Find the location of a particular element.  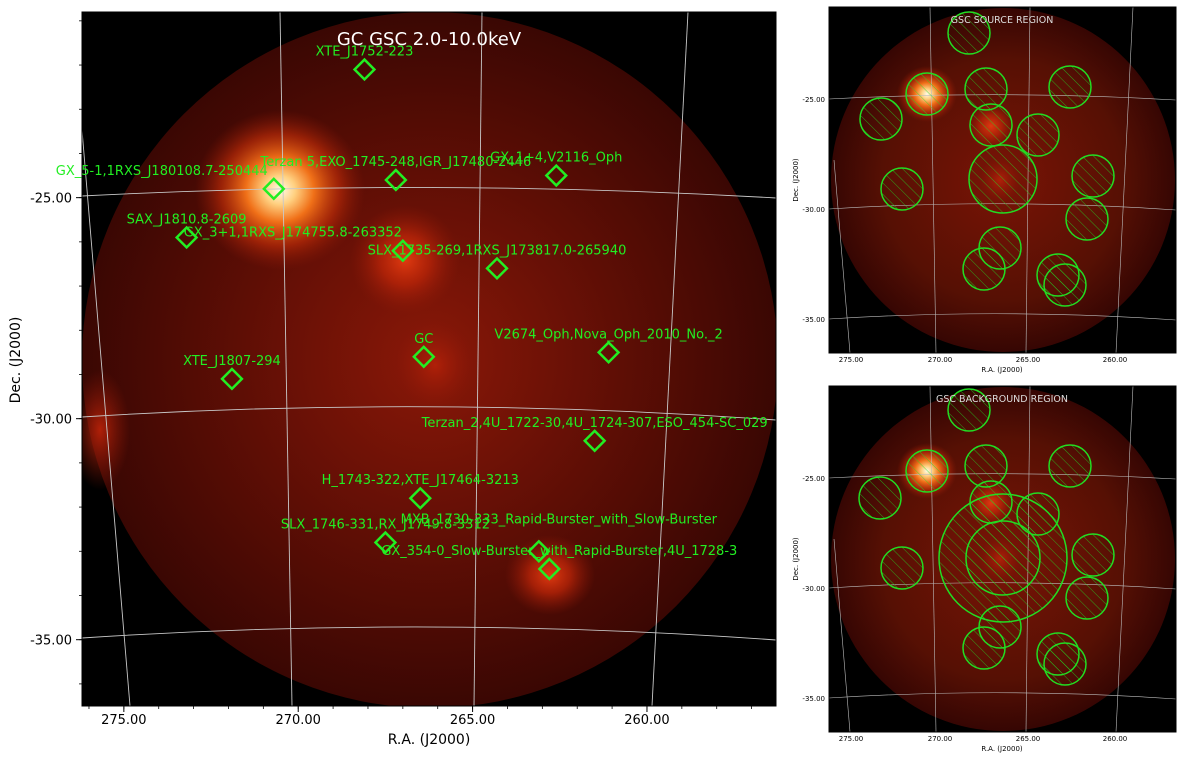

source-marker: H_1743-322,XTE_J17464-3213 is located at coordinates (420, 491).